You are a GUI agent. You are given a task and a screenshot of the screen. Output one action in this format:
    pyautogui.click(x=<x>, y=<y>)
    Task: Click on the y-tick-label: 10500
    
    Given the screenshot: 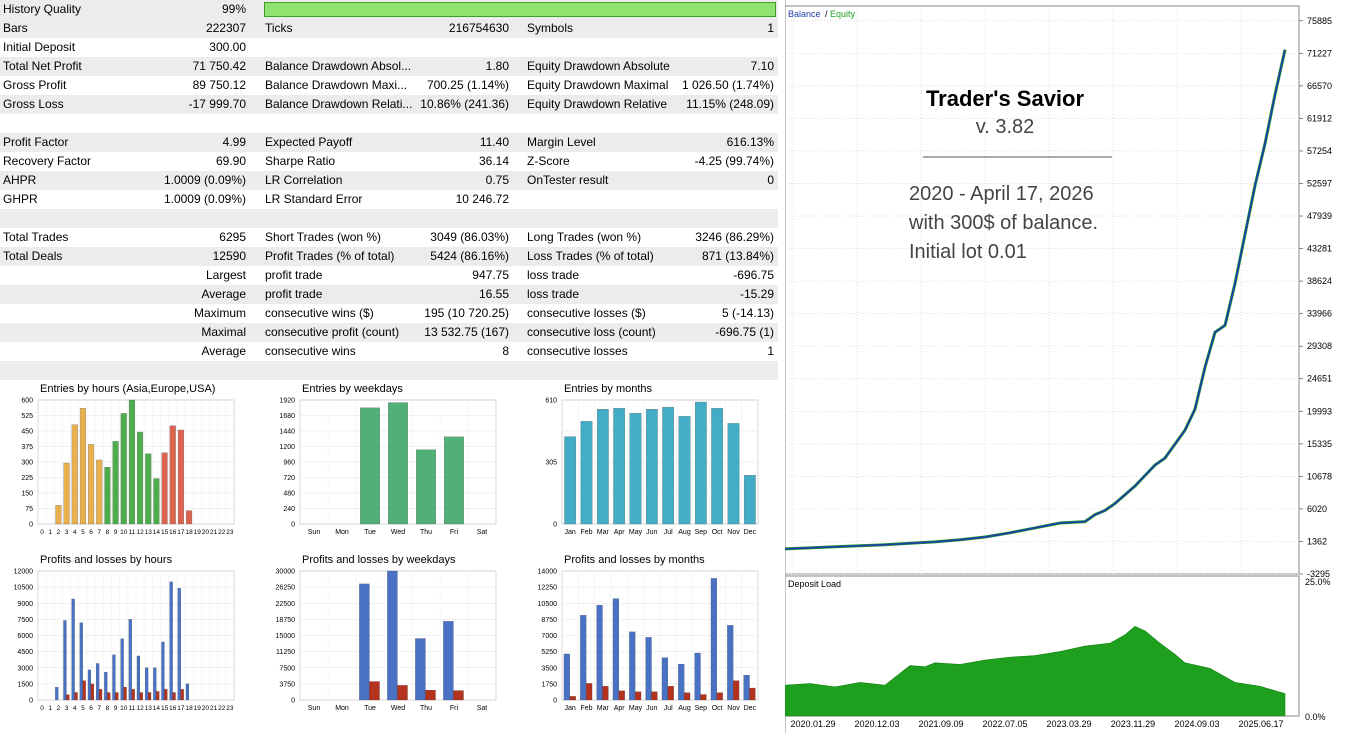 What is the action you would take?
    pyautogui.click(x=24, y=588)
    